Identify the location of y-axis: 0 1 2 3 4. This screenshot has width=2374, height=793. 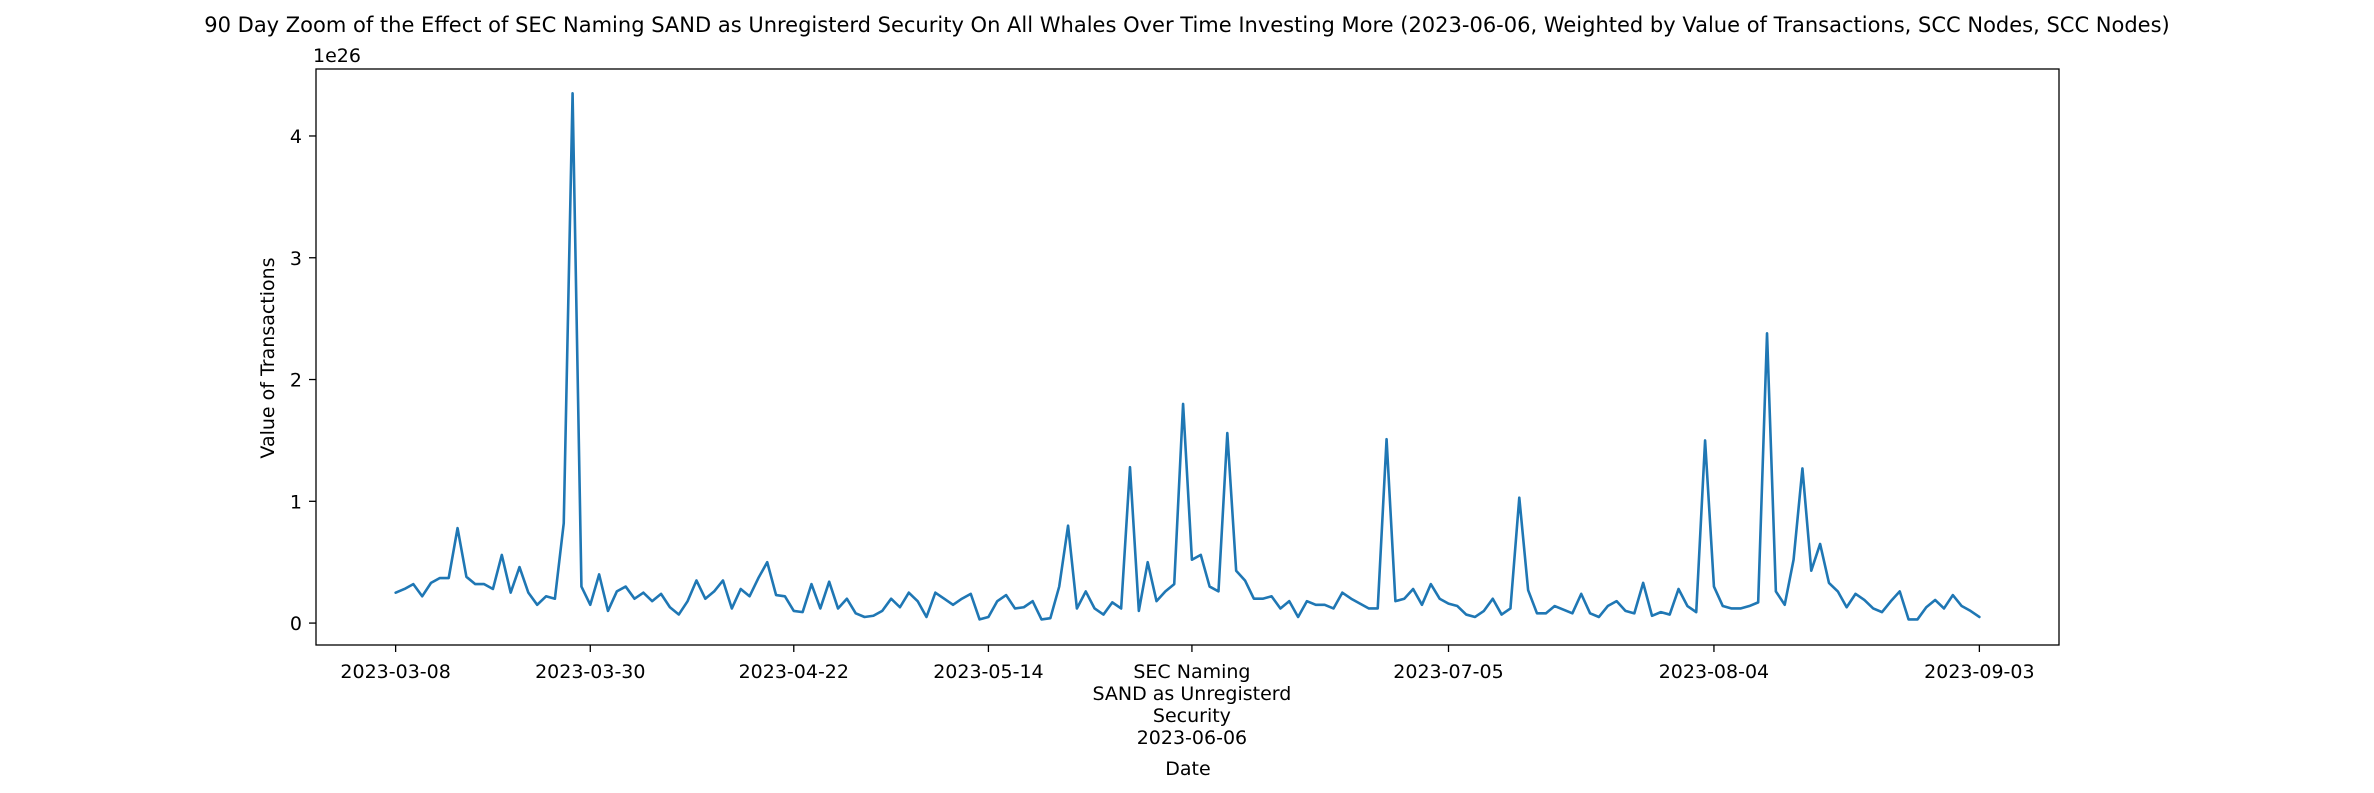
(303, 380).